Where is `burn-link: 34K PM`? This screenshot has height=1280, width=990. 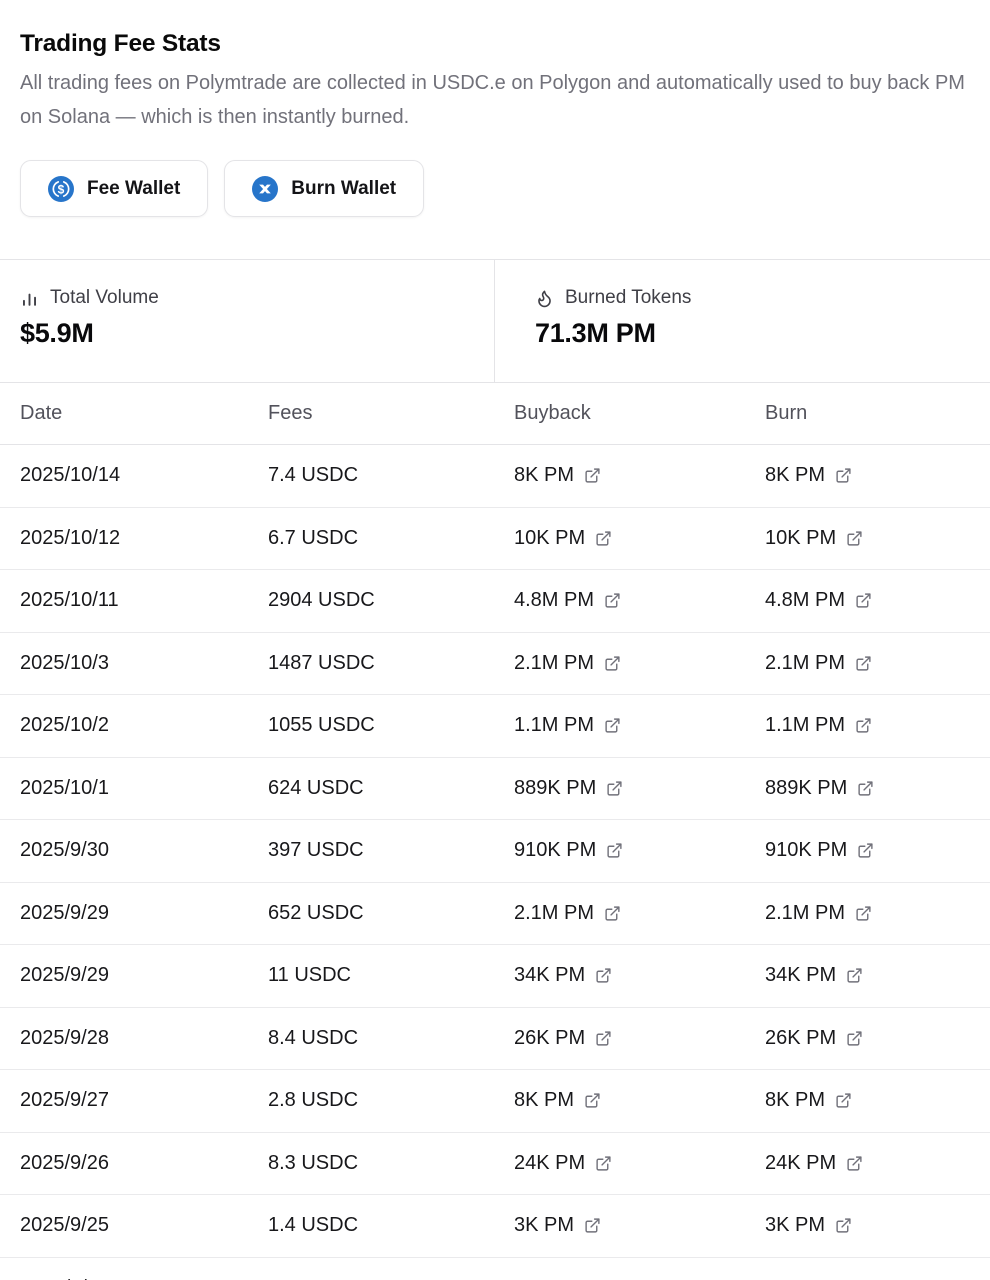
burn-link: 34K PM is located at coordinates (814, 975).